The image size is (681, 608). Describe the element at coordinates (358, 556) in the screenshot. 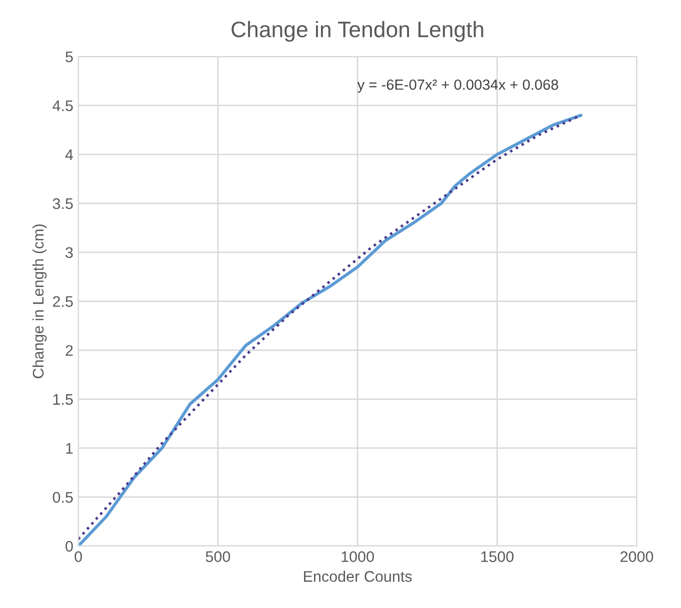

I see `x-tick-label: 1000` at that location.